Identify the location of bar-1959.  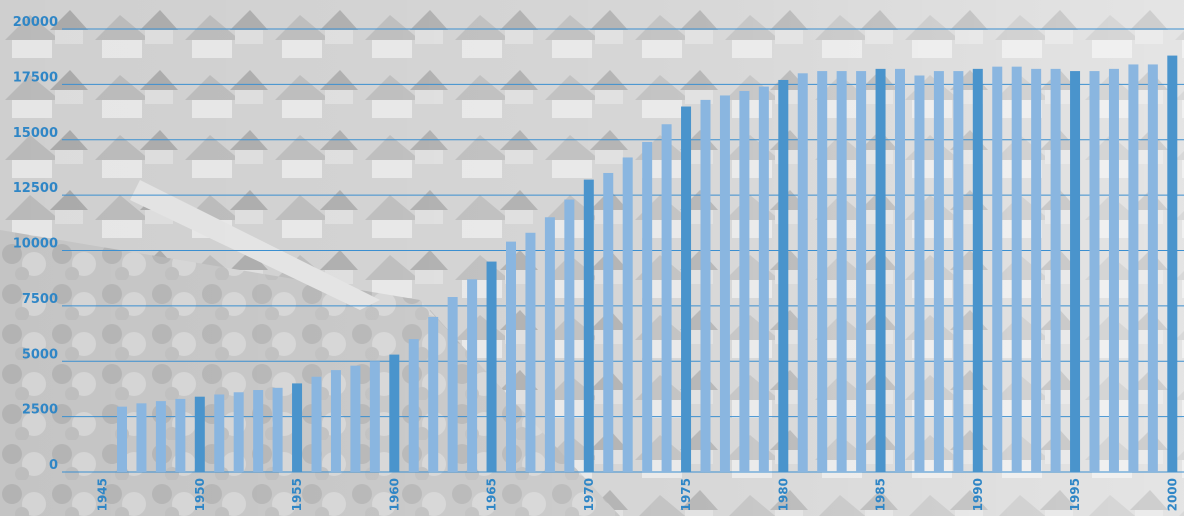
(374, 416).